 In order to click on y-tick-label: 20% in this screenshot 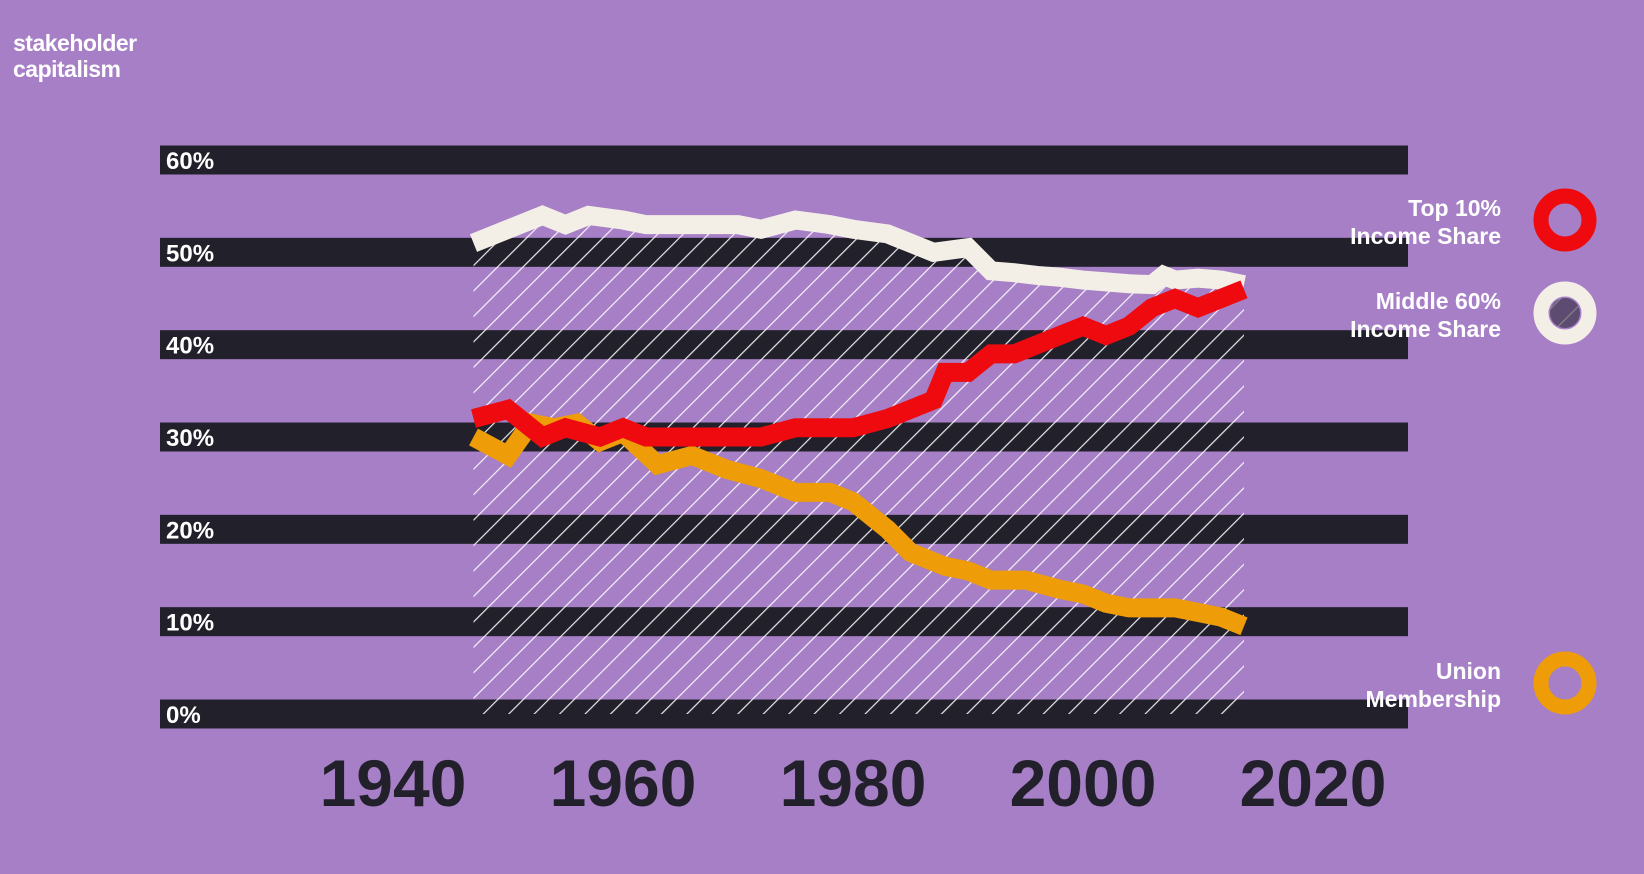, I will do `click(190, 530)`.